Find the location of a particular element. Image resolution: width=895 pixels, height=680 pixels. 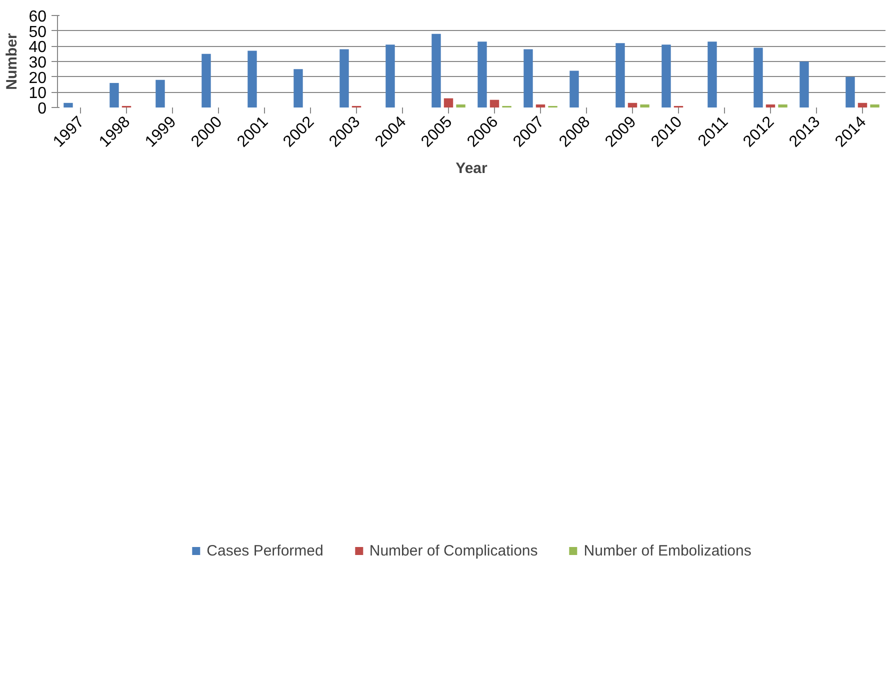

y-tick-label: 0 is located at coordinates (42, 109).